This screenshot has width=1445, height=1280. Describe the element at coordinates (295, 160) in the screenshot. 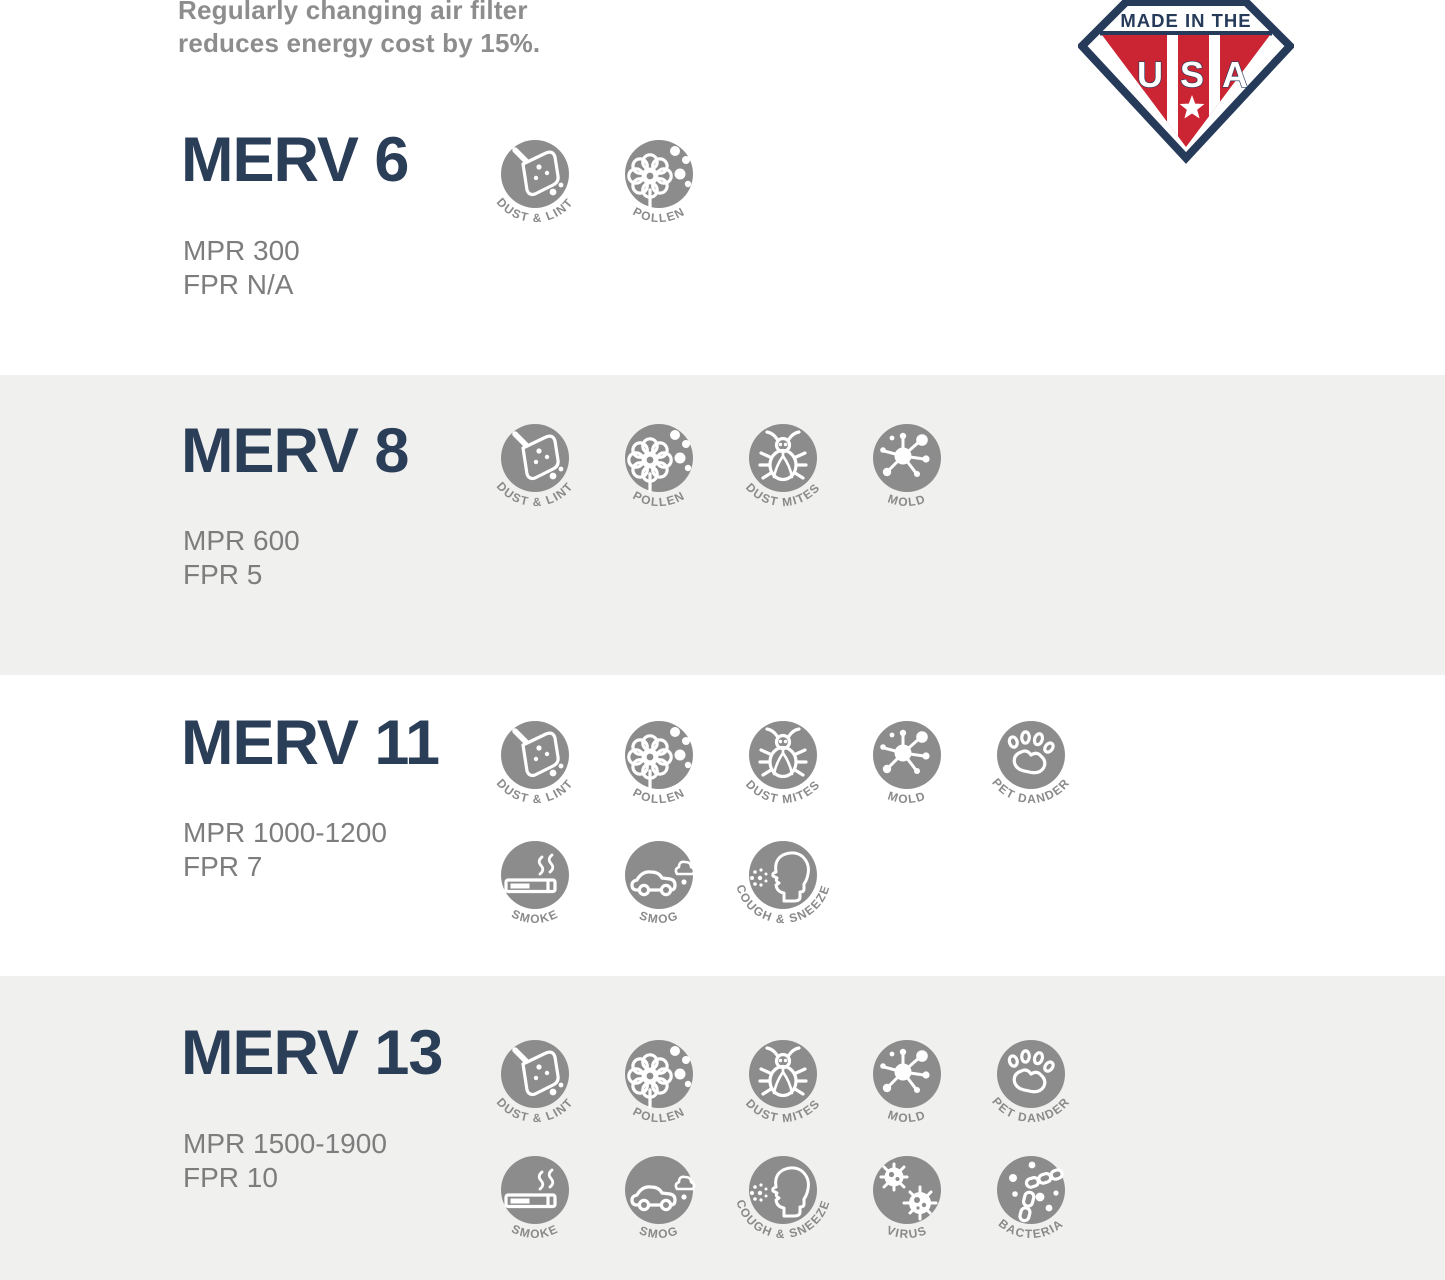

I see `section-merv6-title: MERV 6` at that location.